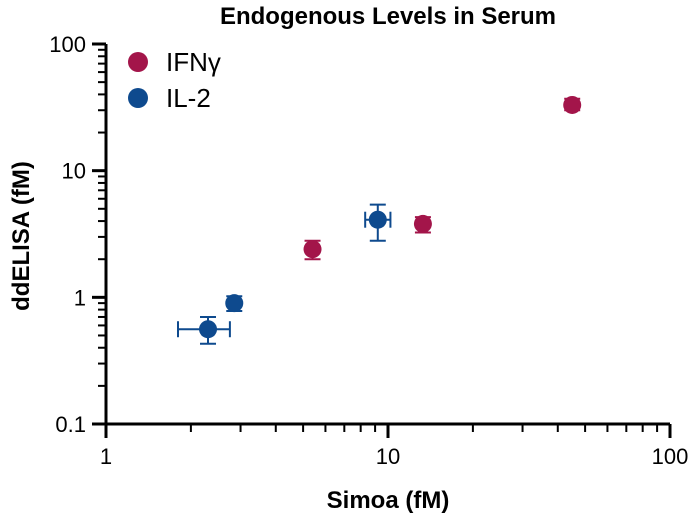  What do you see at coordinates (388, 456) in the screenshot?
I see `x-tick-label: 10` at bounding box center [388, 456].